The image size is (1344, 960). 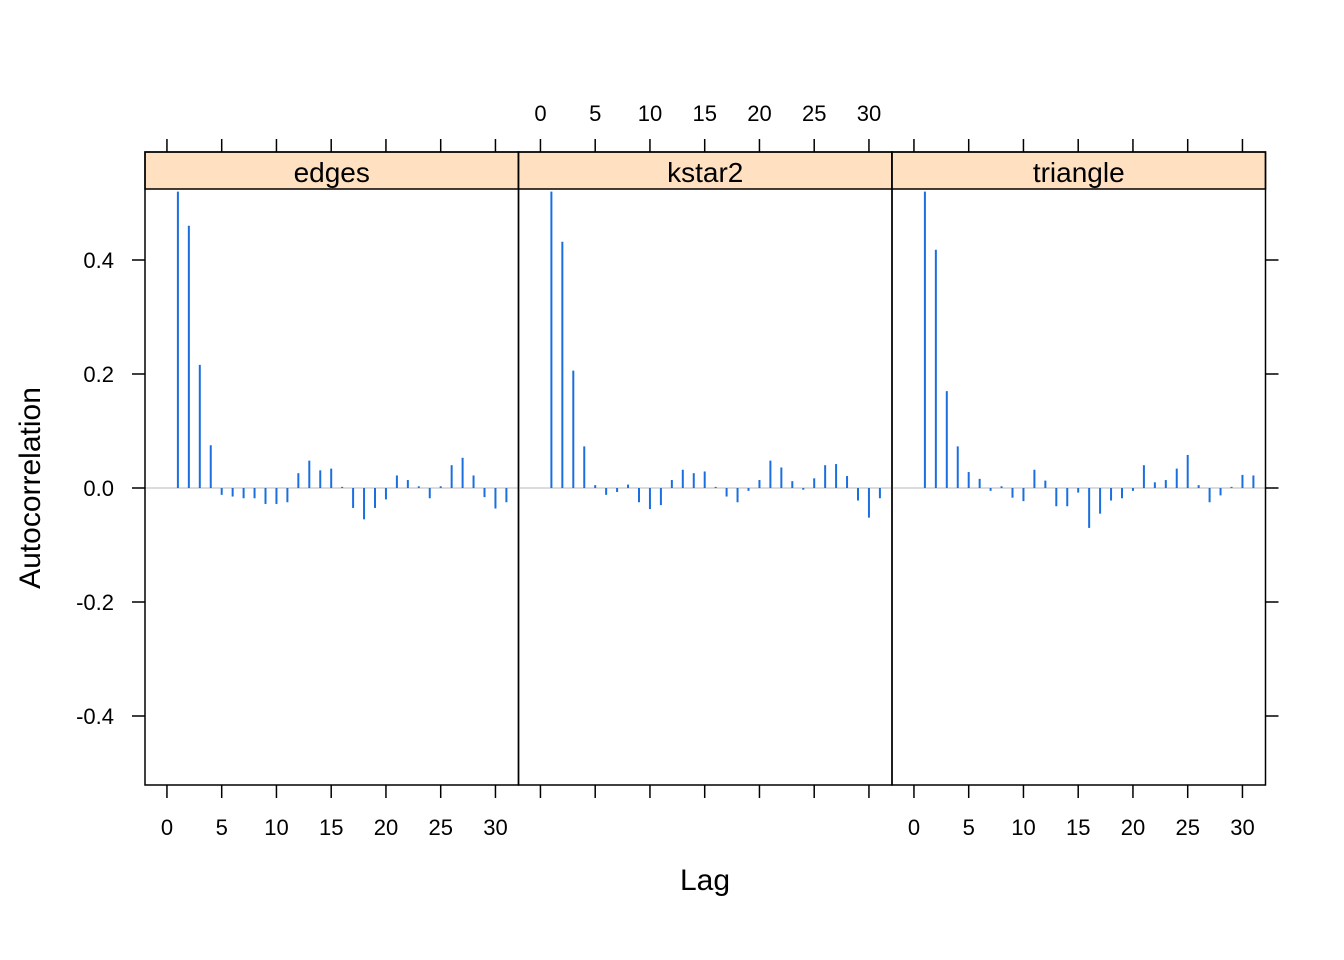 I want to click on strip-label: kstar2, so click(x=705, y=172).